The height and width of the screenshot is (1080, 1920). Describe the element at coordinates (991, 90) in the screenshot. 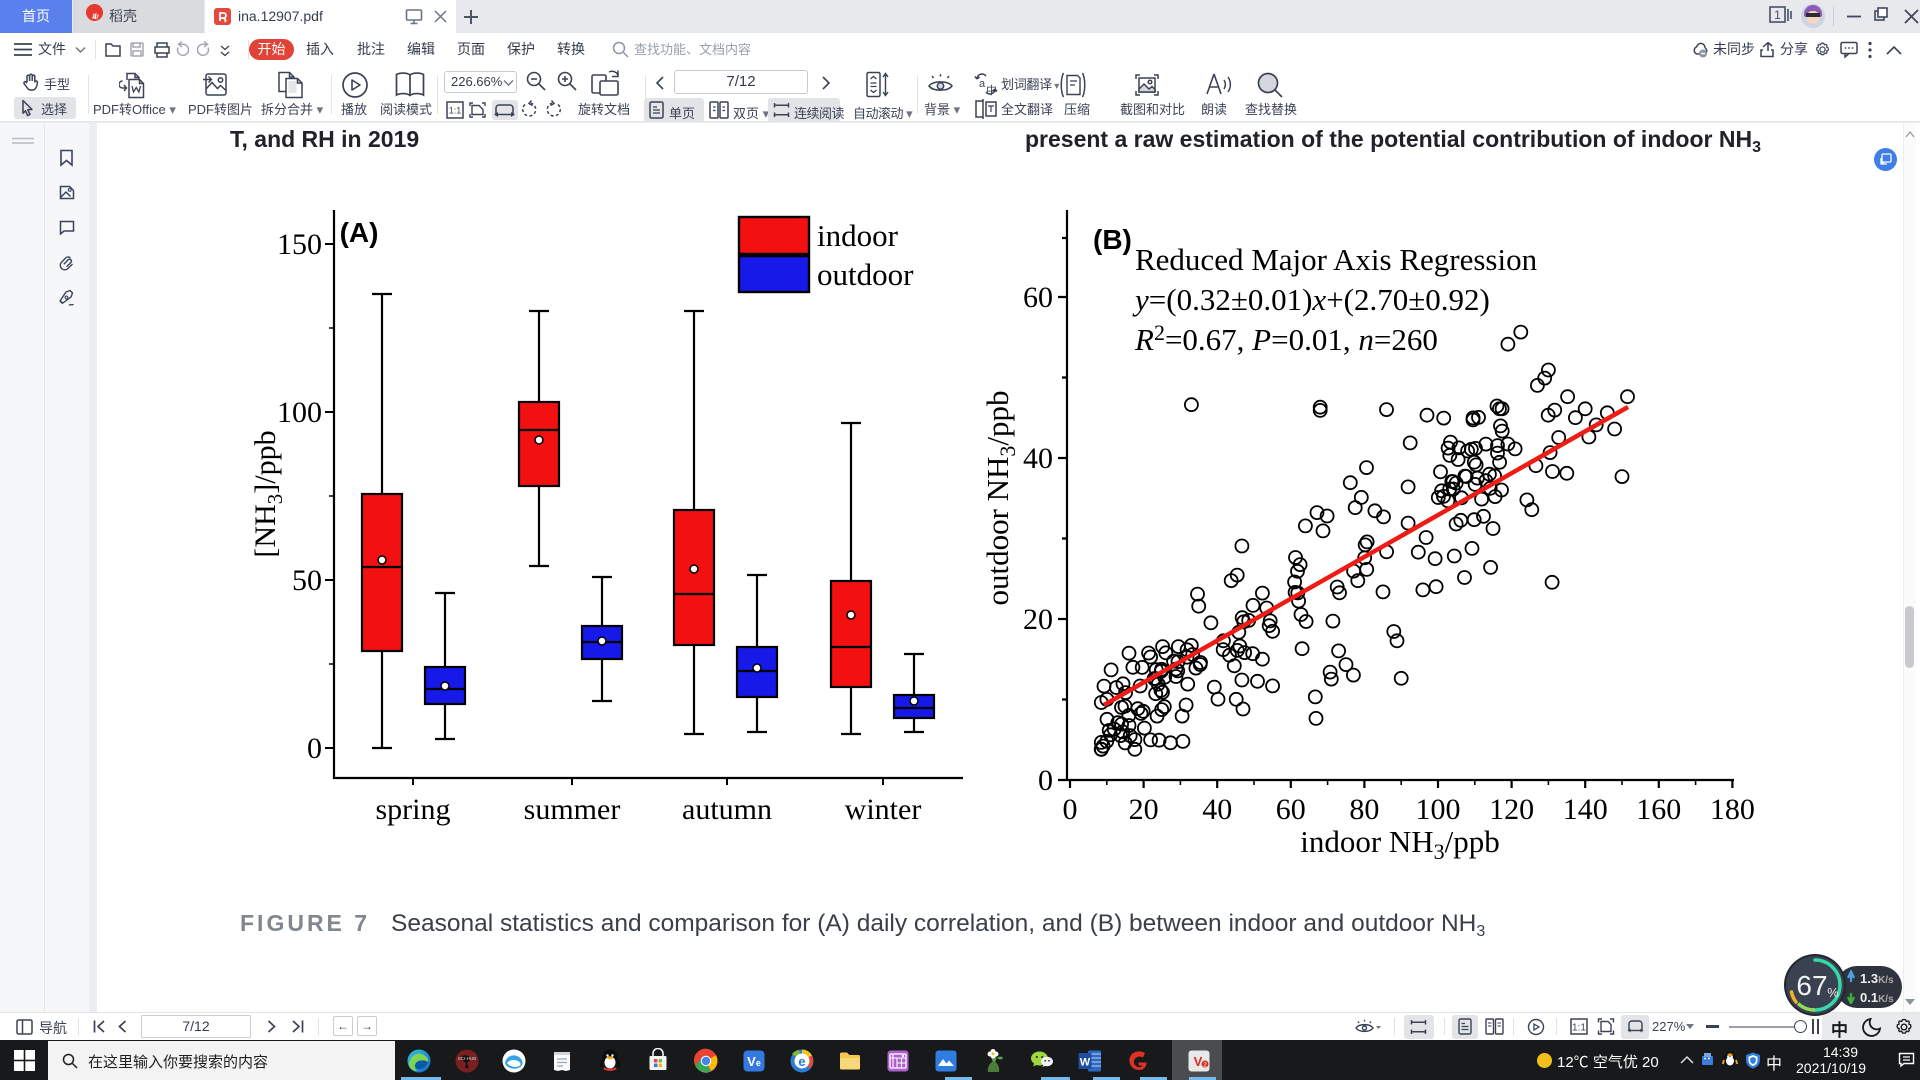

I see `svg-text: 中` at that location.